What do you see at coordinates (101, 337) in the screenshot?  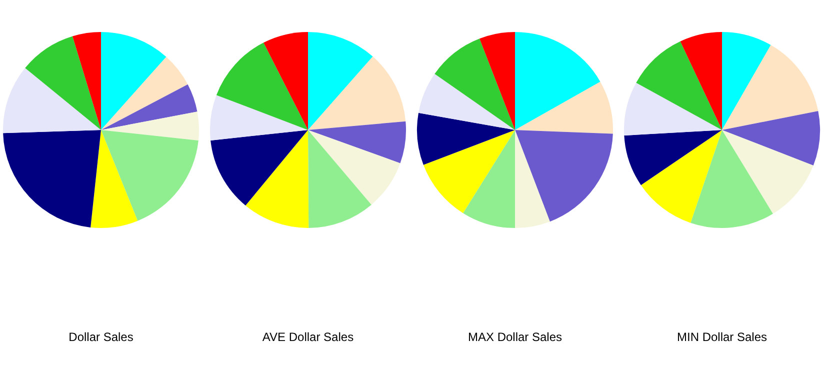 I see `text: Dollar Sales` at bounding box center [101, 337].